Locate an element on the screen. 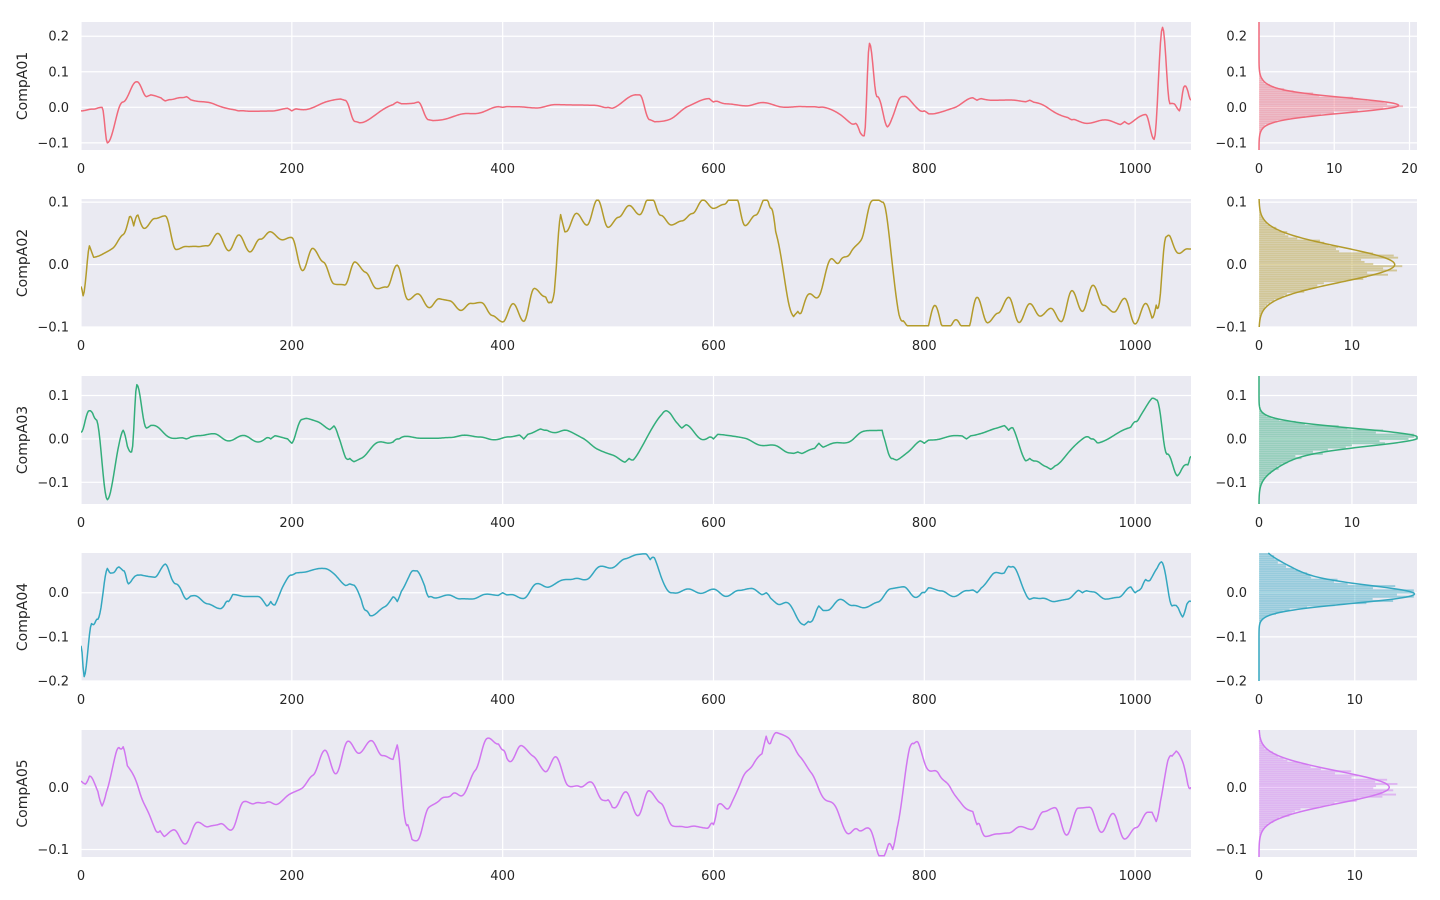  hist-x-tick-label: 0 is located at coordinates (1259, 523).